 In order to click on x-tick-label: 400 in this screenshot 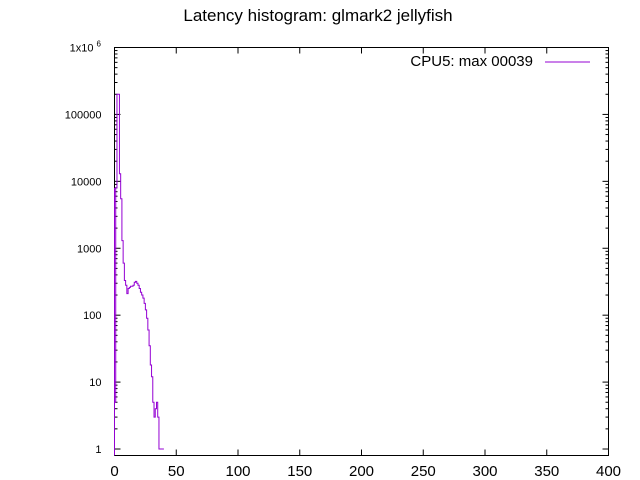, I will do `click(608, 471)`.